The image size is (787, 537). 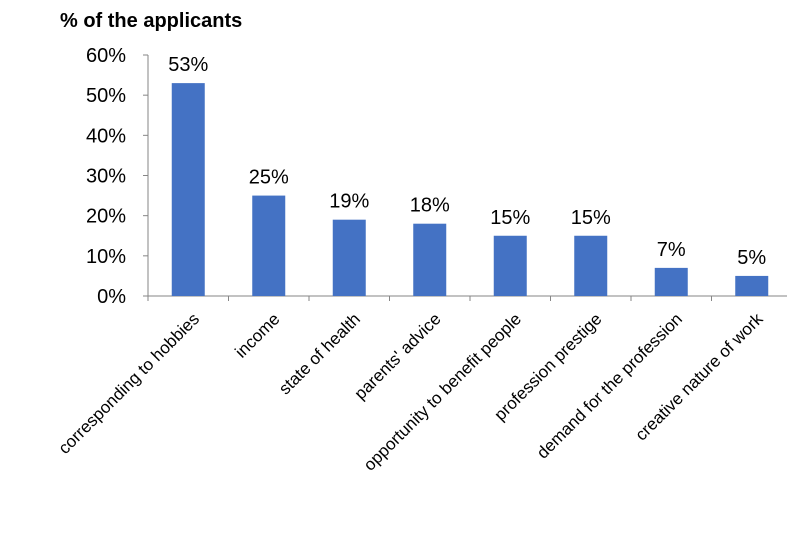 What do you see at coordinates (609, 385) in the screenshot?
I see `x-tick-label: demand for the profession` at bounding box center [609, 385].